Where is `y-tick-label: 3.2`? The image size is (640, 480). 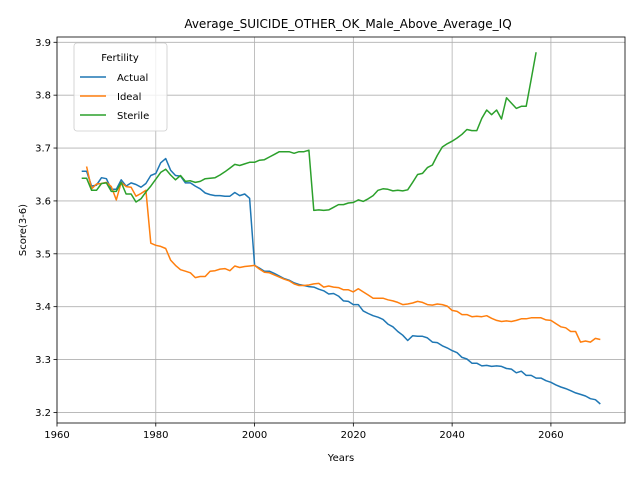 y-tick-label: 3.2 is located at coordinates (43, 413).